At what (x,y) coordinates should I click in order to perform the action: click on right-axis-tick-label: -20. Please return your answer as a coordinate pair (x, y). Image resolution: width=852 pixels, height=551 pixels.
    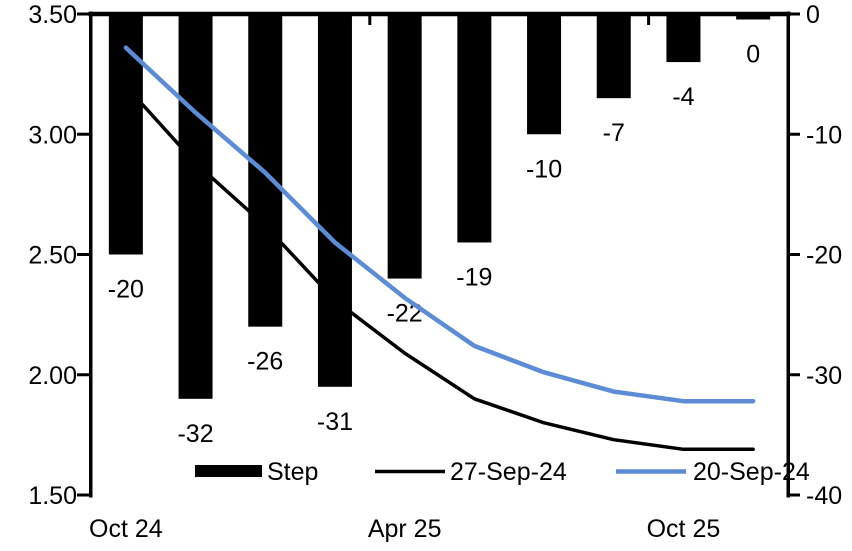
    Looking at the image, I should click on (824, 256).